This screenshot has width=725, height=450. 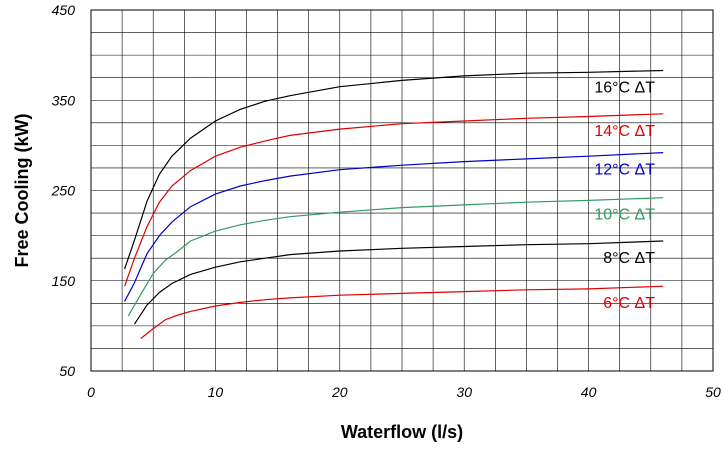 I want to click on y-tick-label: 450, so click(x=64, y=10).